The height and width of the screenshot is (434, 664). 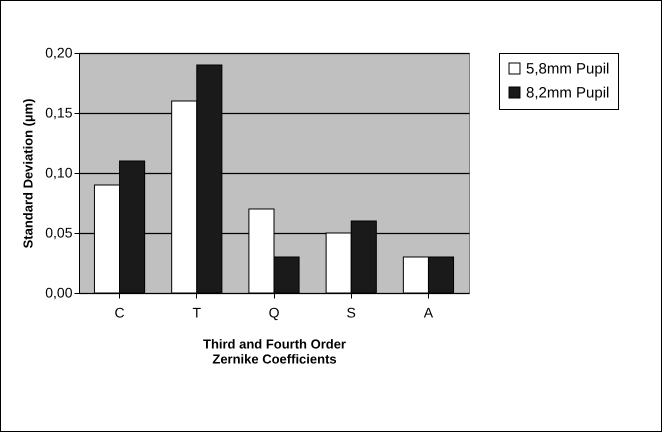 I want to click on y-tick-label: 0,00, so click(x=59, y=292).